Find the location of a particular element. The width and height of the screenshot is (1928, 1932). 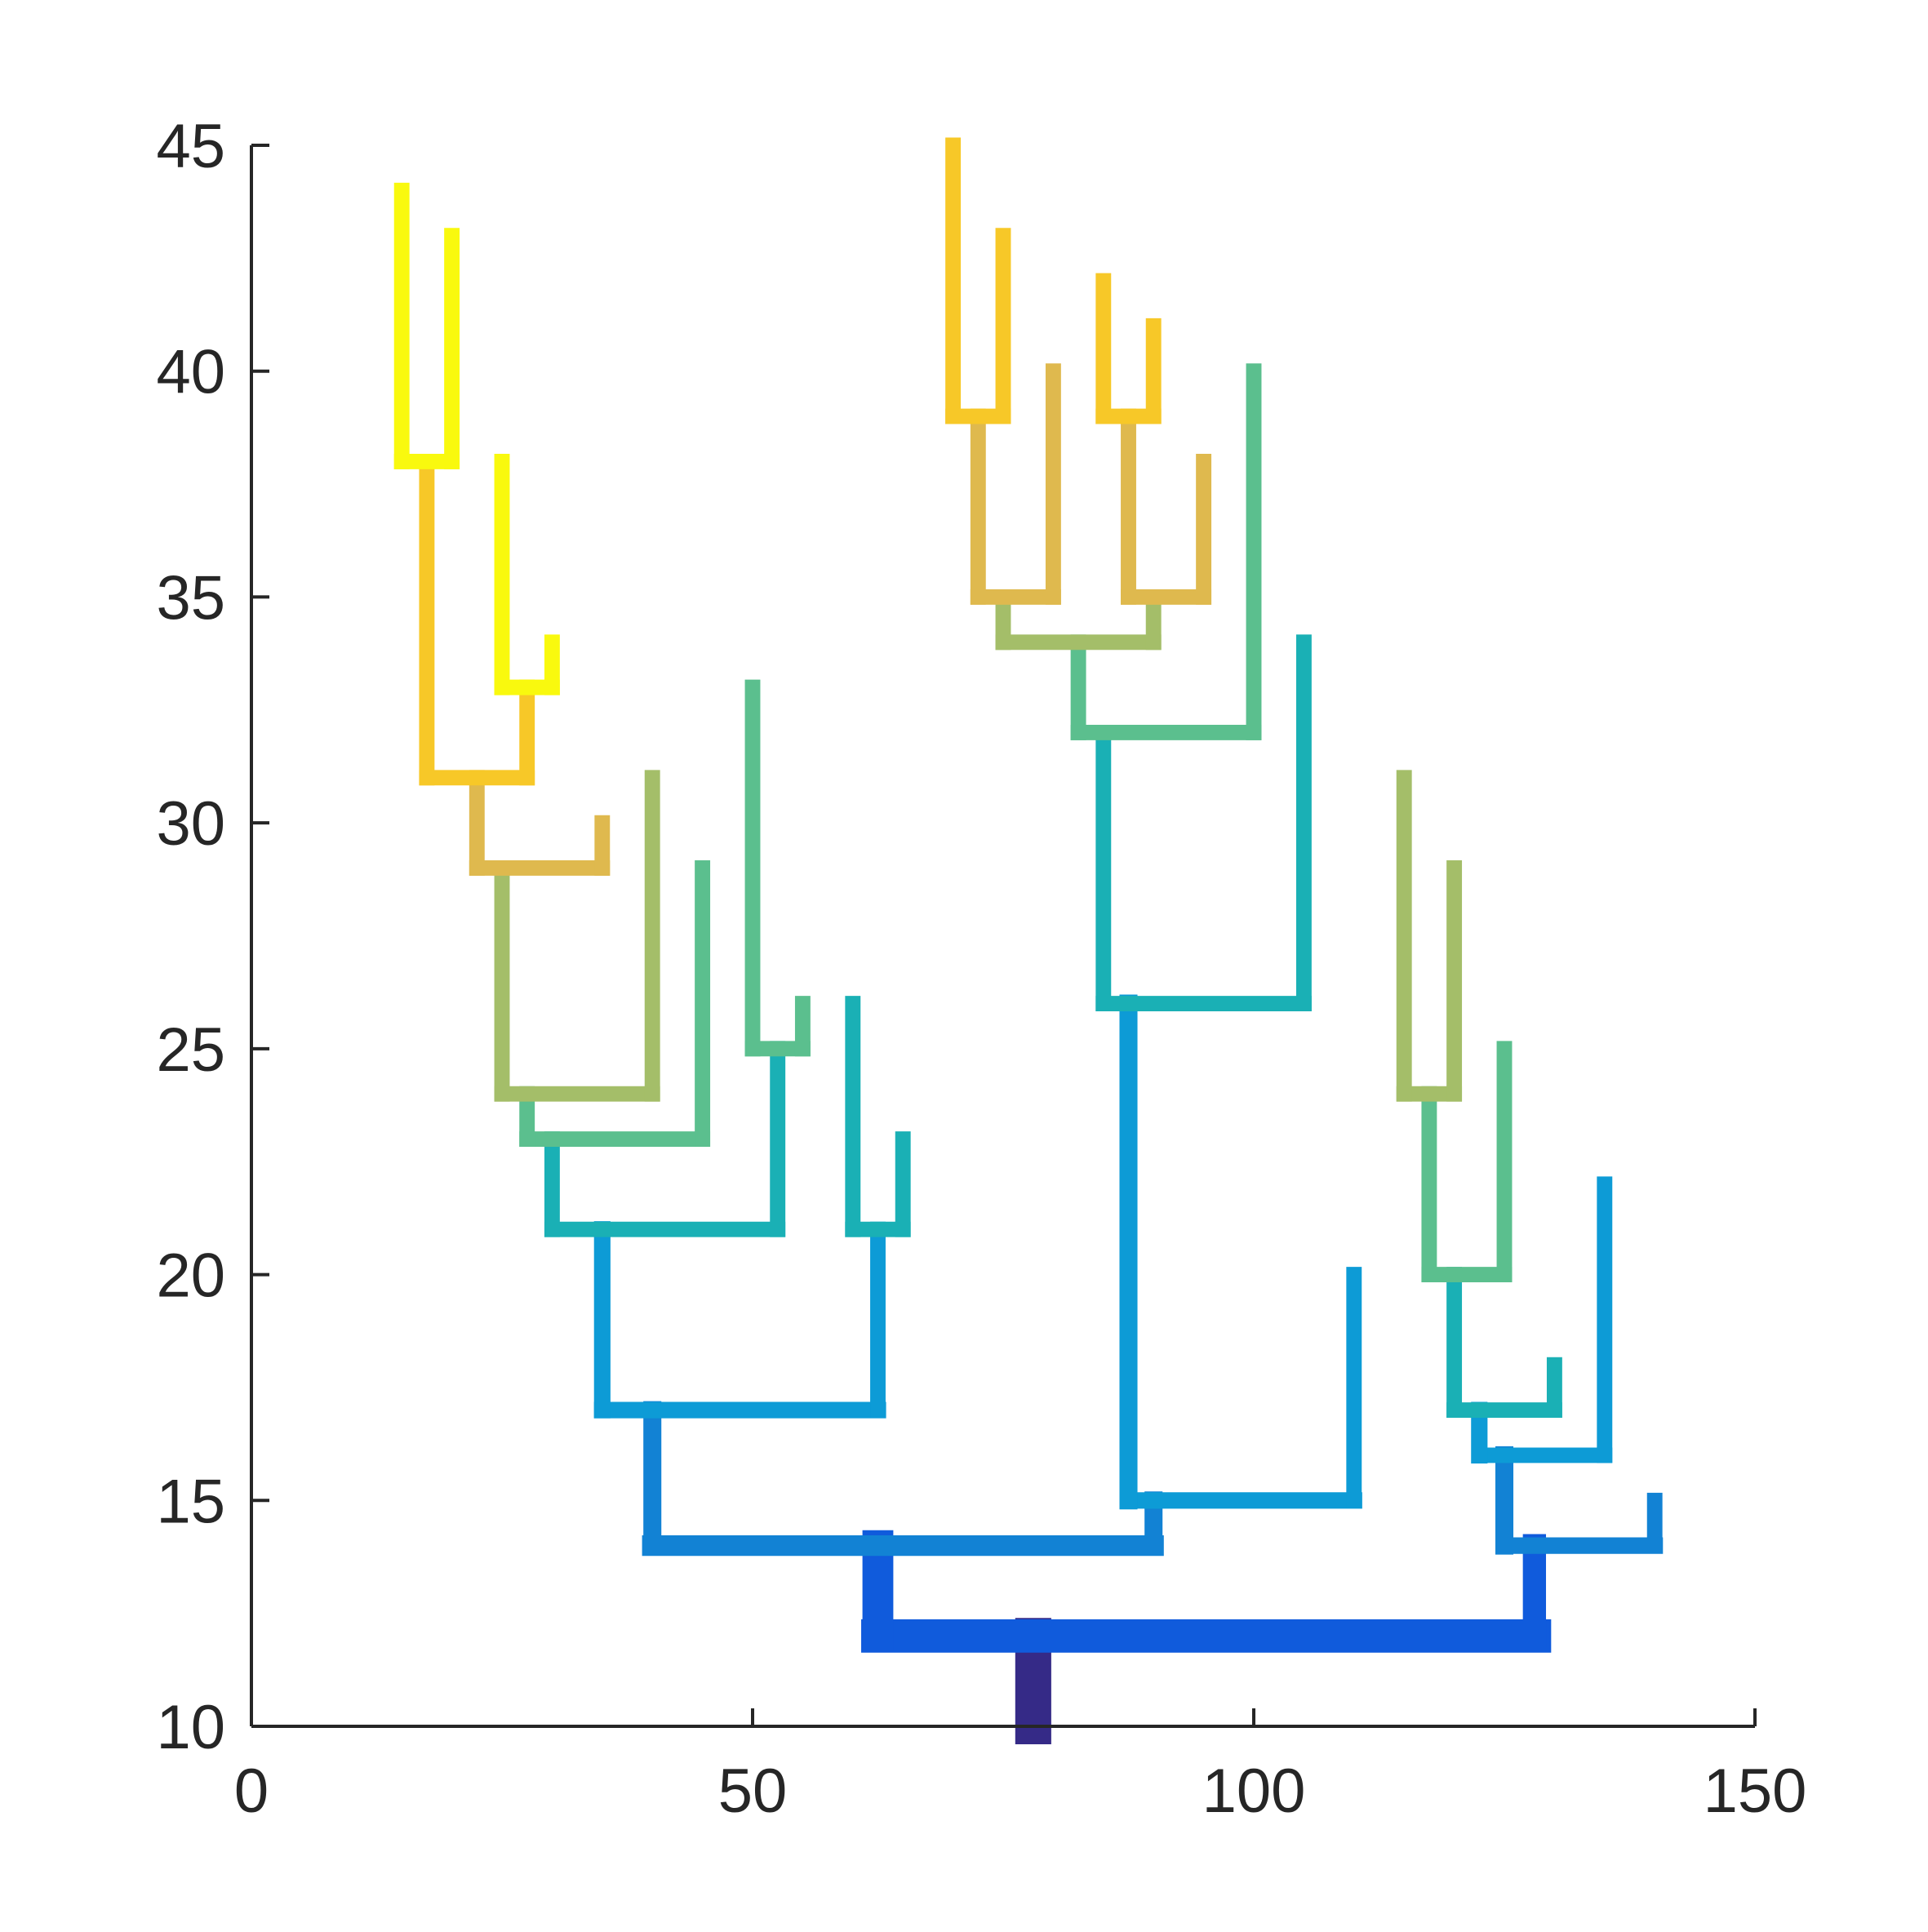

x-tick-label: 0 is located at coordinates (251, 1791).